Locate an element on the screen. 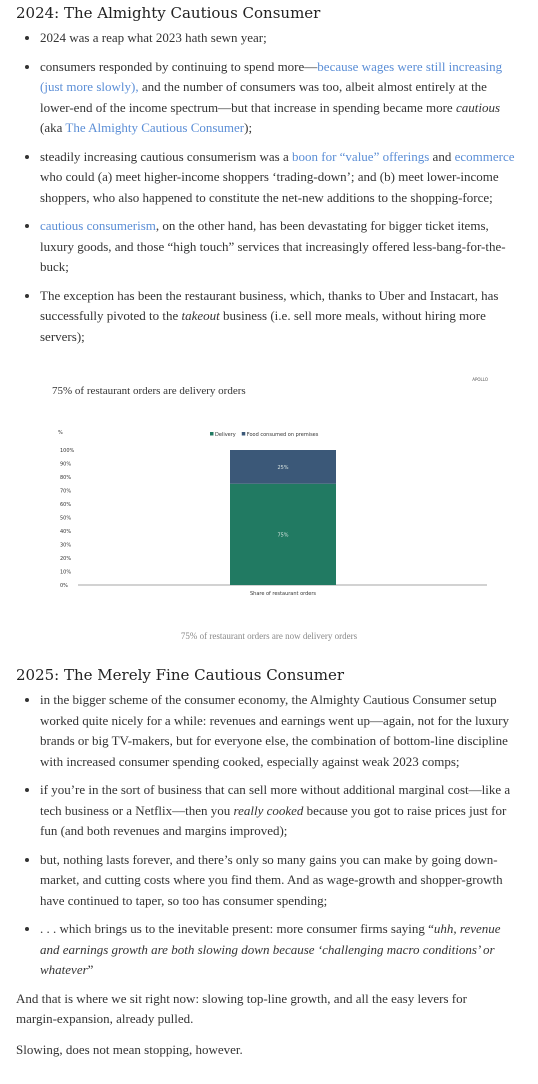 This screenshot has width=538, height=1084. link-text: cautious consumerism is located at coordinates (98, 225).